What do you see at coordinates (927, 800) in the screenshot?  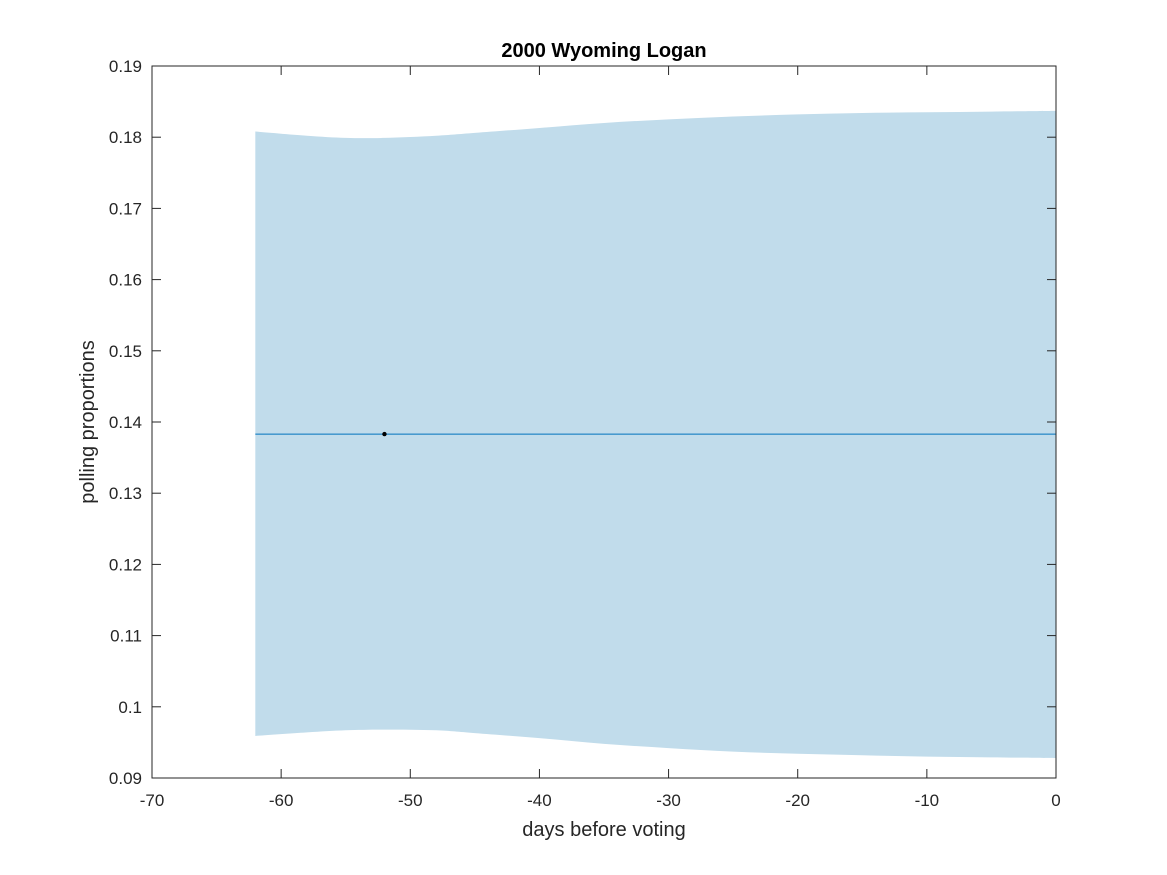 I see `x-tick-label: -10` at bounding box center [927, 800].